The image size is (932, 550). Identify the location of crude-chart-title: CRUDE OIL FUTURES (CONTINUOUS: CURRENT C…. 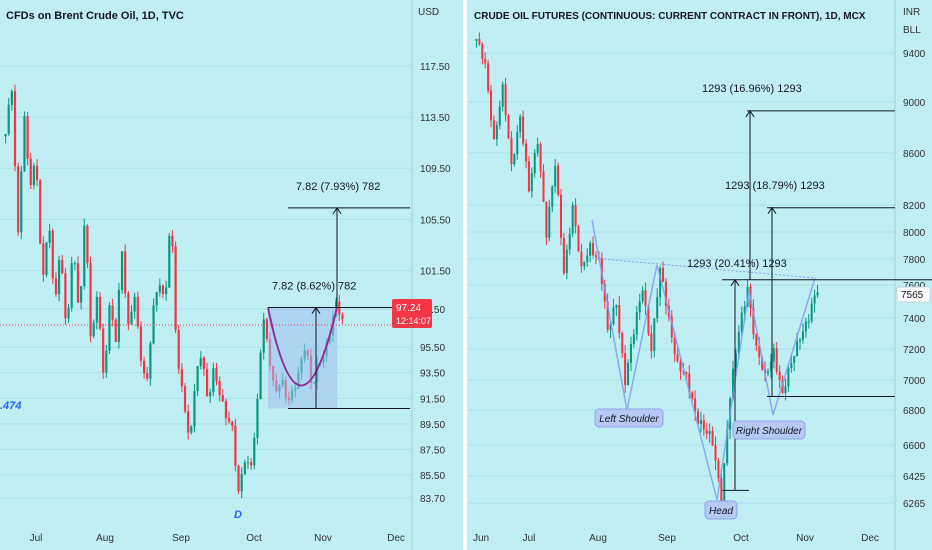
(670, 16).